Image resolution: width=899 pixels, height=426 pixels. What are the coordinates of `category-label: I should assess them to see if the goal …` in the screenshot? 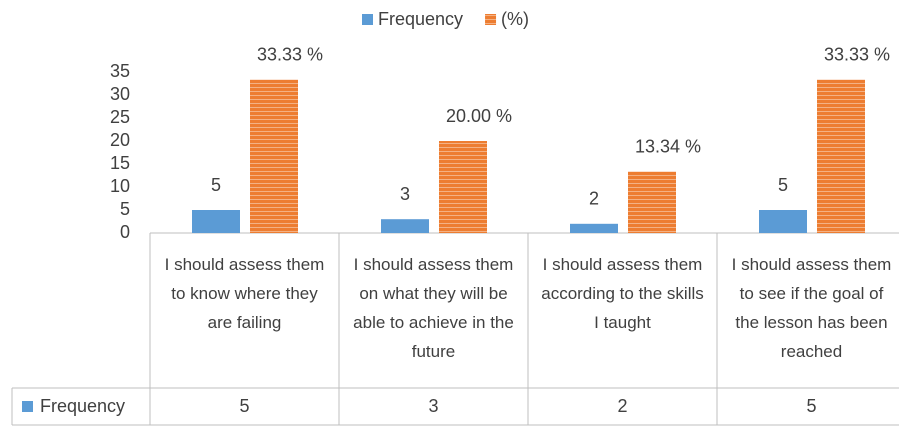 It's located at (811, 308).